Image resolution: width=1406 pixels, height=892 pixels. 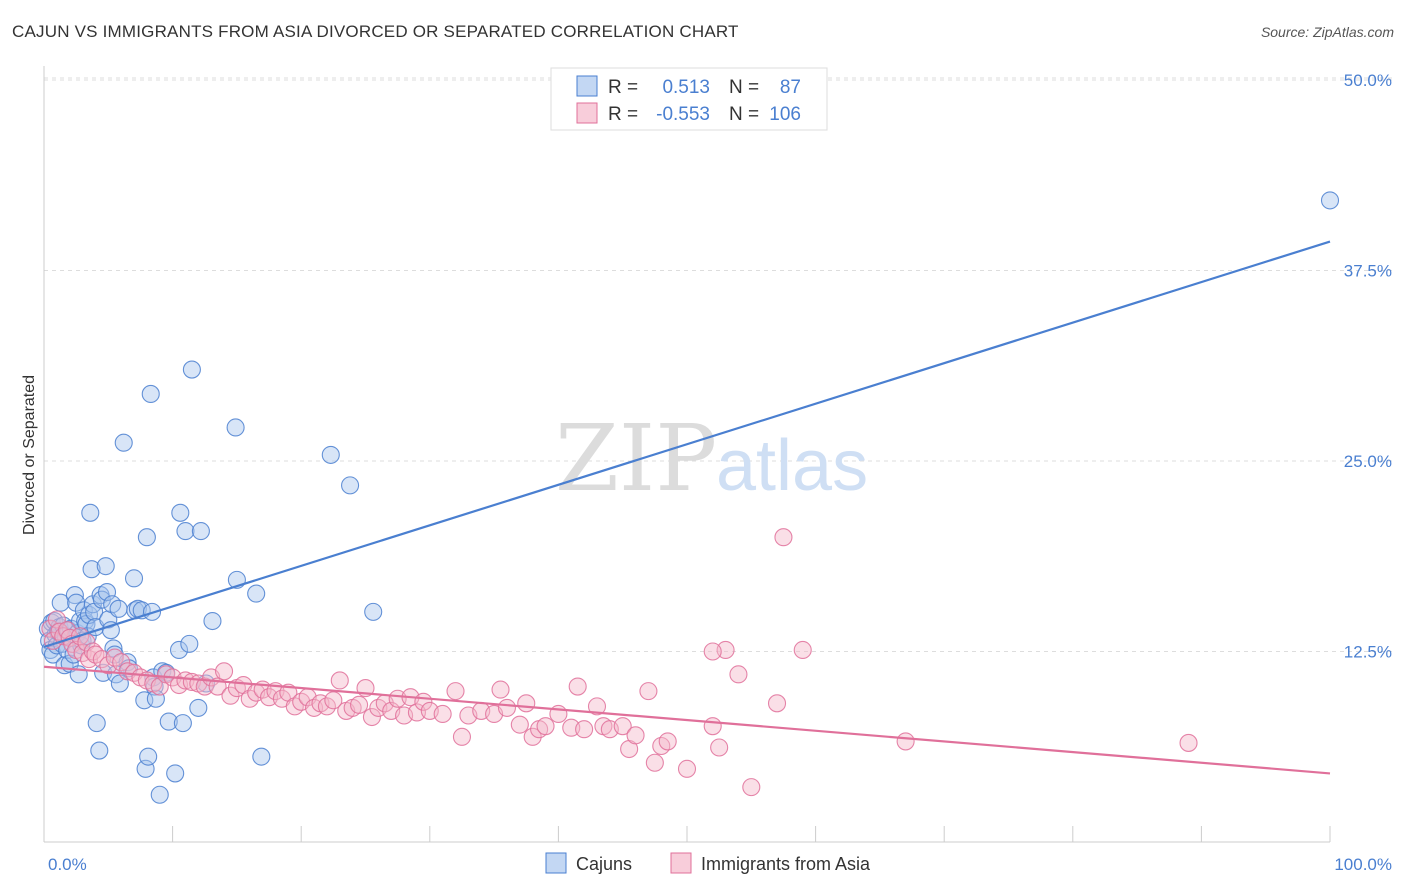 I want to click on y-tick-label: 37.5%, so click(x=1368, y=271).